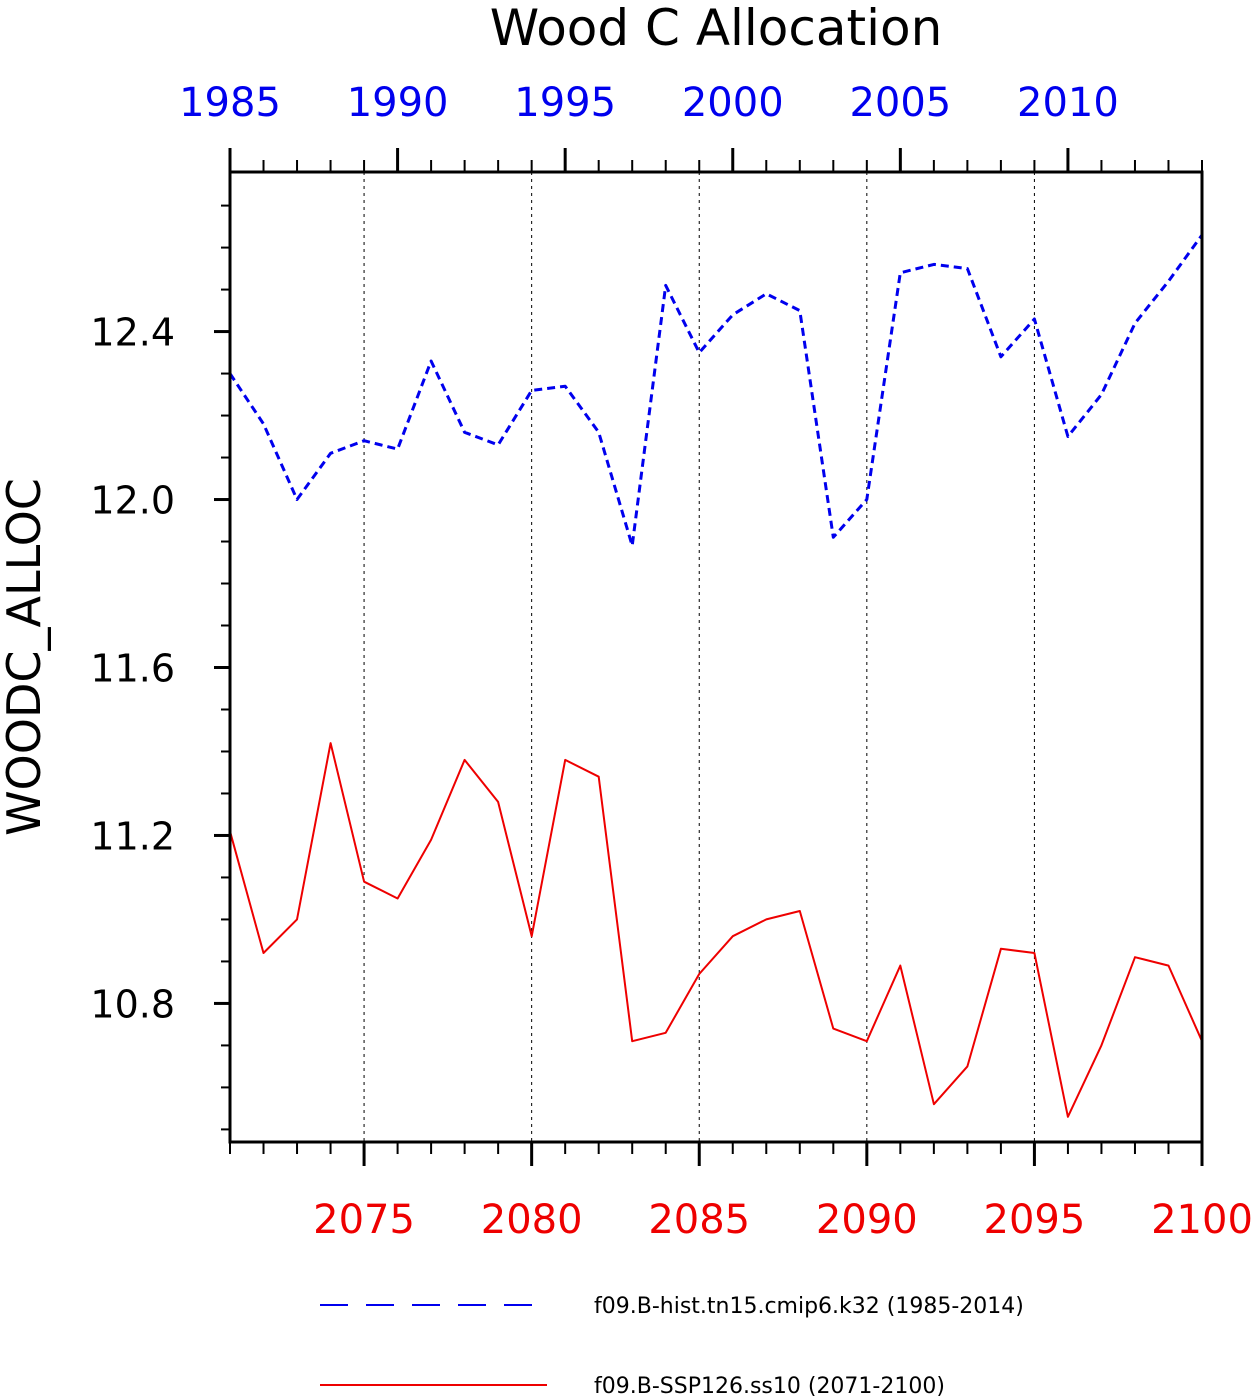 The image size is (1260, 1400). I want to click on top-x-tick-label: 2005, so click(900, 103).